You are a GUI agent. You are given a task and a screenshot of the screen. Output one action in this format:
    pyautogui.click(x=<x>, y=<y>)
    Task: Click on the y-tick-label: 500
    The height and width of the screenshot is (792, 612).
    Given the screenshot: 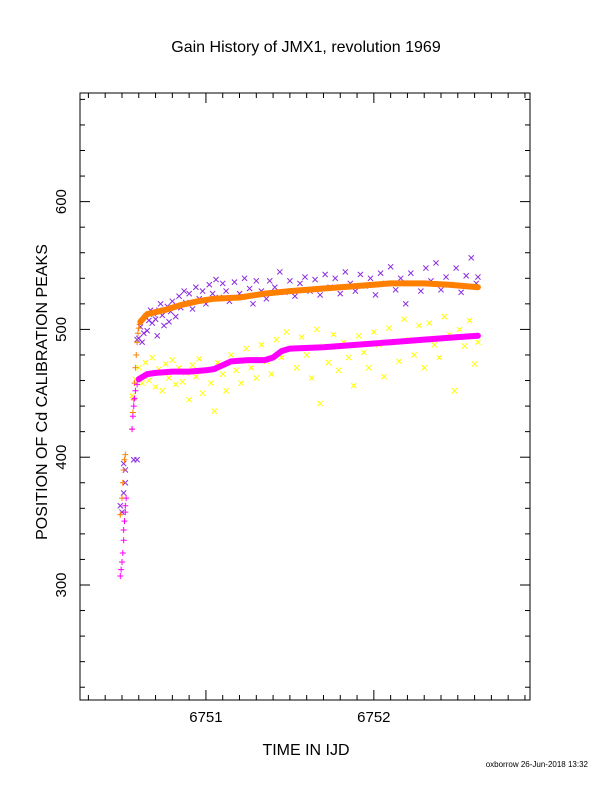 What is the action you would take?
    pyautogui.click(x=61, y=329)
    